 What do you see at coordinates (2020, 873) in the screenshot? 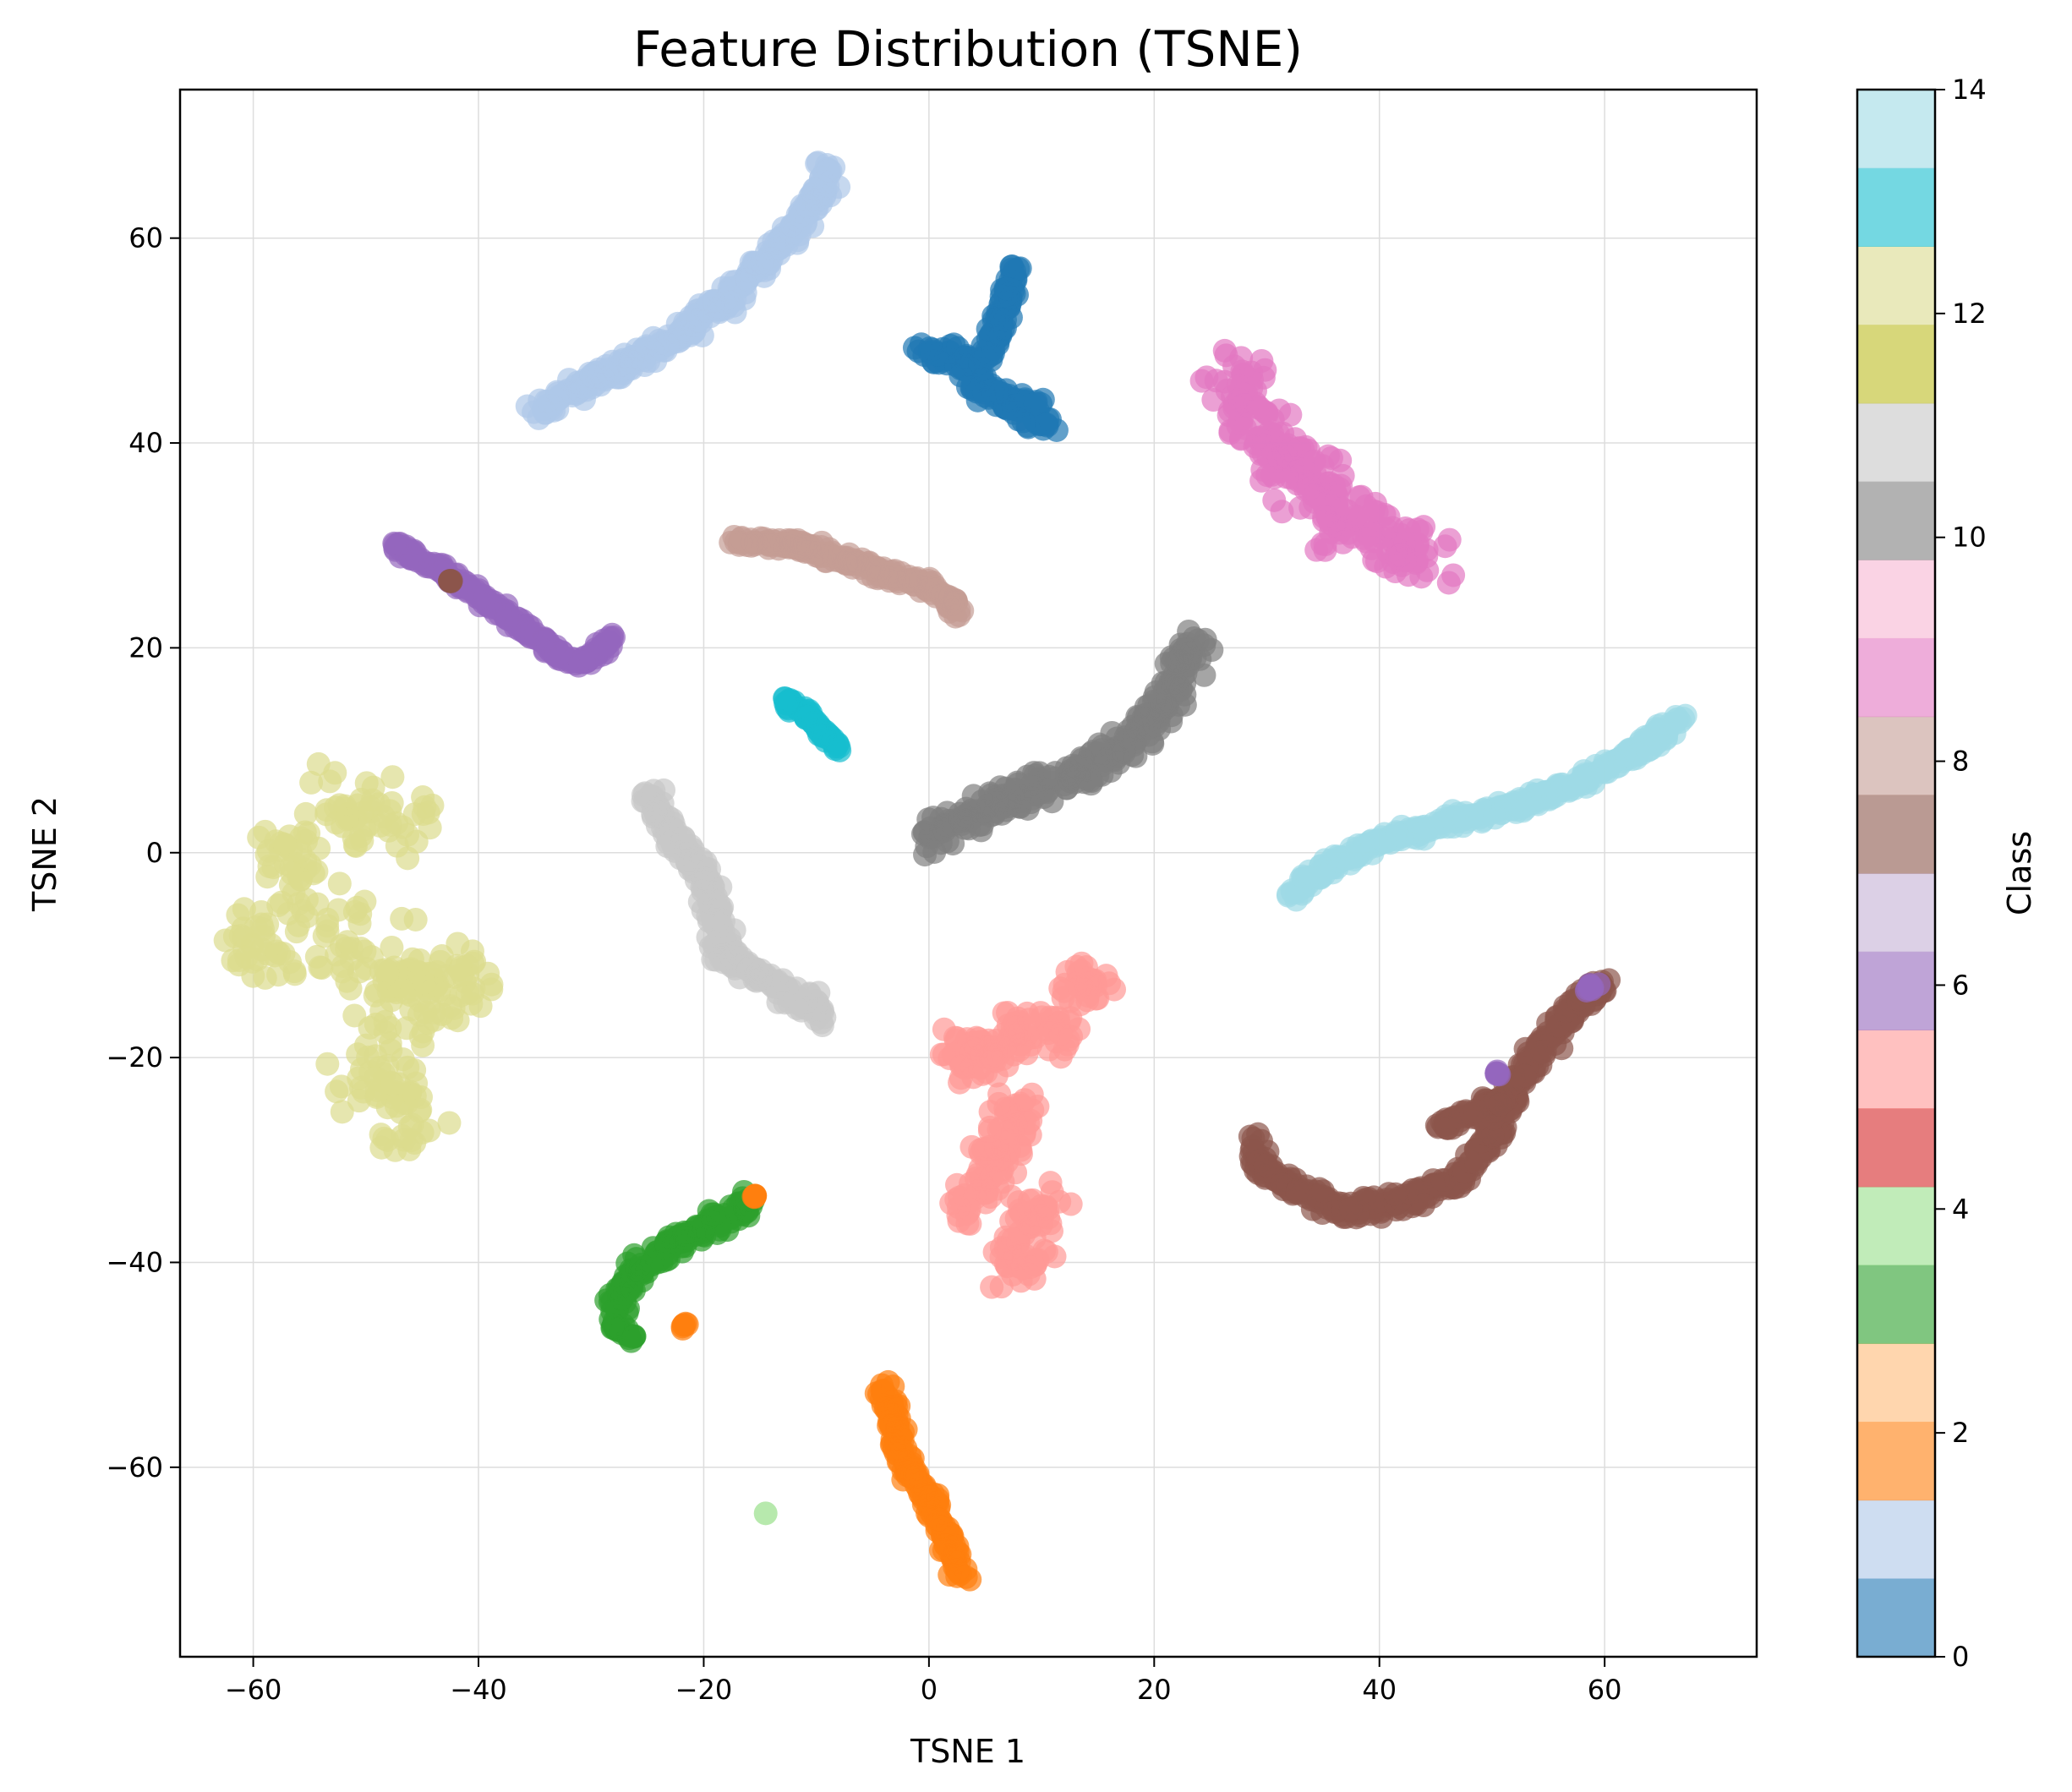
I see `colorbar-label: Class` at bounding box center [2020, 873].